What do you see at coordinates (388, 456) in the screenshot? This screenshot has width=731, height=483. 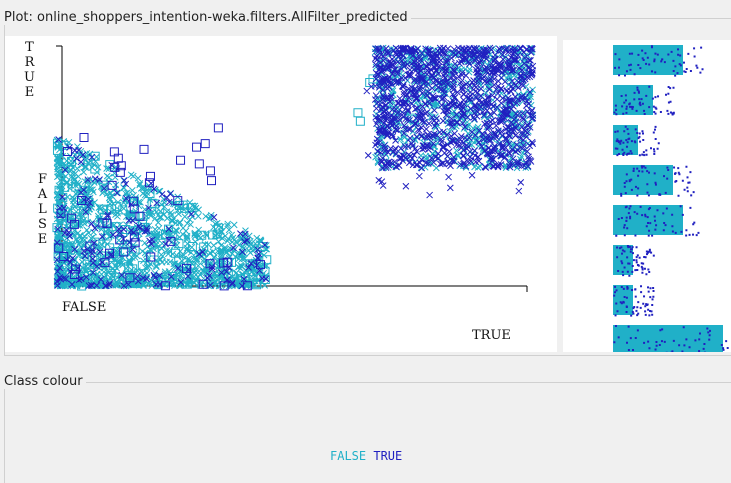 I see `legend-true: TRUE` at bounding box center [388, 456].